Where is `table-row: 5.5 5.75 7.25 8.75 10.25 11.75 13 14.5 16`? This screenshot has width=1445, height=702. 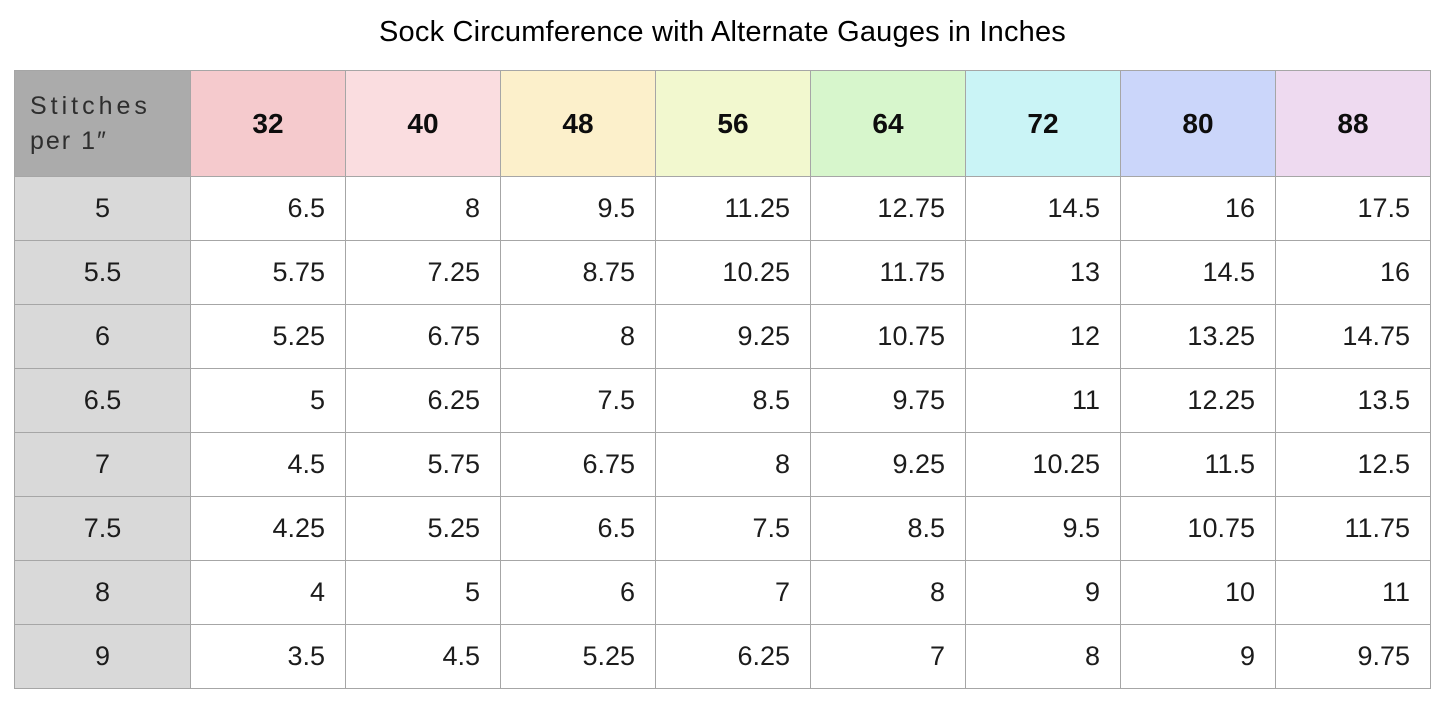 table-row: 5.5 5.75 7.25 8.75 10.25 11.75 13 14.5 16 is located at coordinates (722, 272).